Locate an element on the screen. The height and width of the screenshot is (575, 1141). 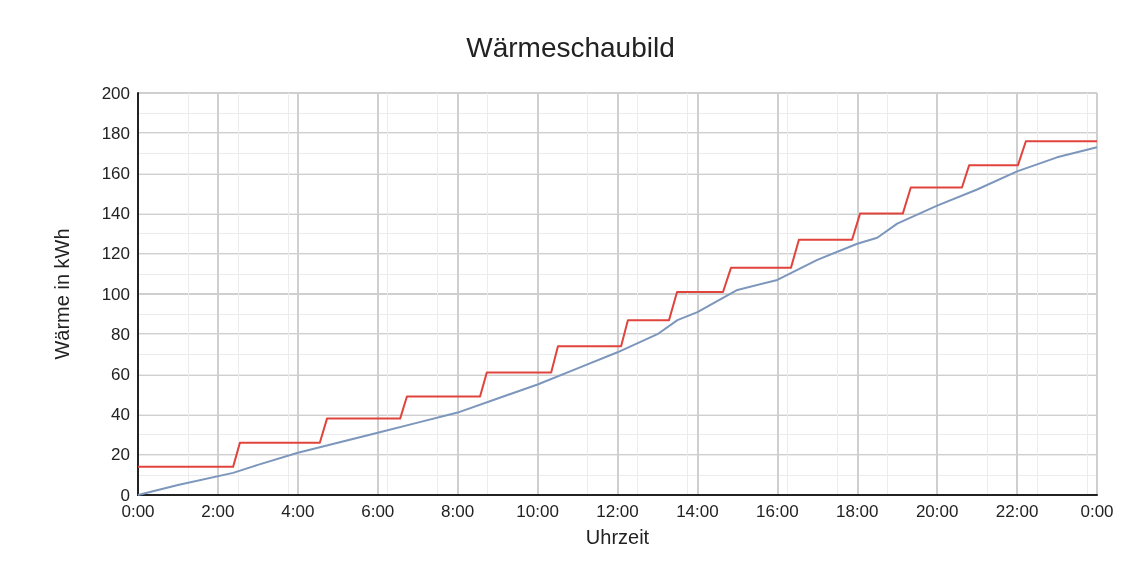
x-tick-label: 20:00 is located at coordinates (937, 511).